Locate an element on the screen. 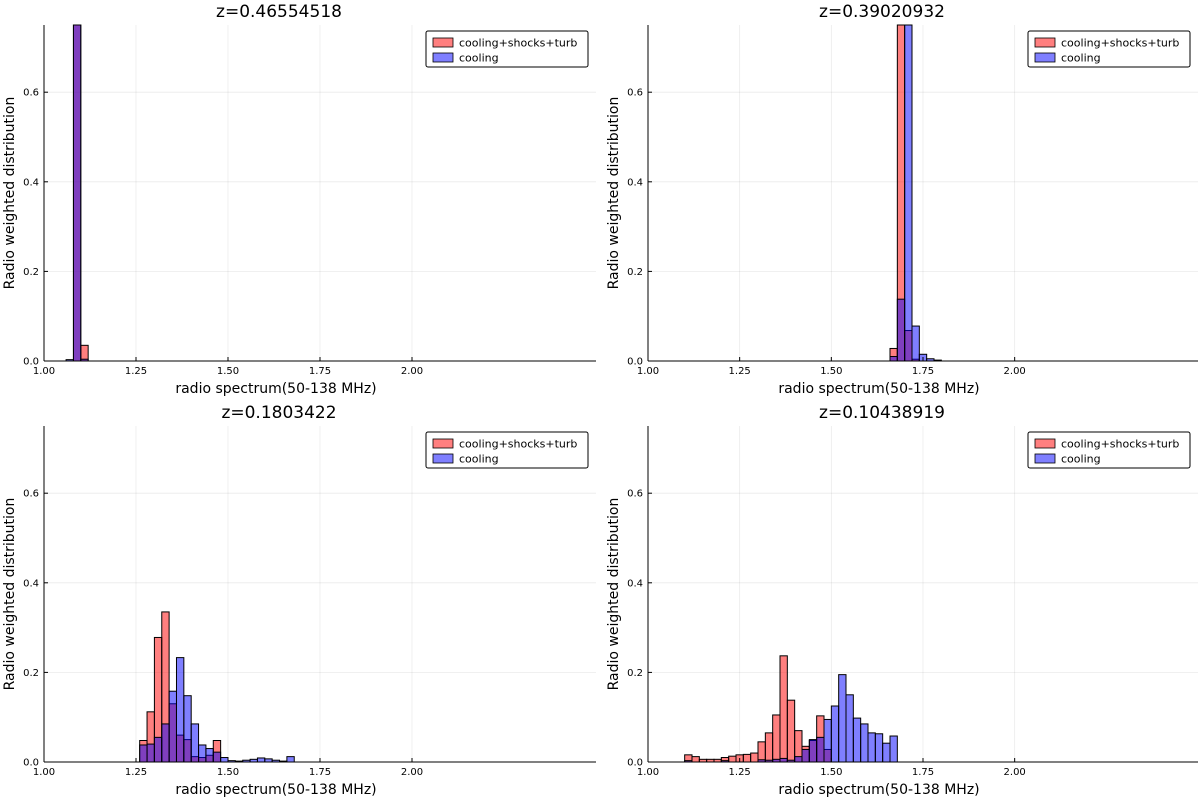 The height and width of the screenshot is (799, 1200). series-cooling is located at coordinates (77, 193).